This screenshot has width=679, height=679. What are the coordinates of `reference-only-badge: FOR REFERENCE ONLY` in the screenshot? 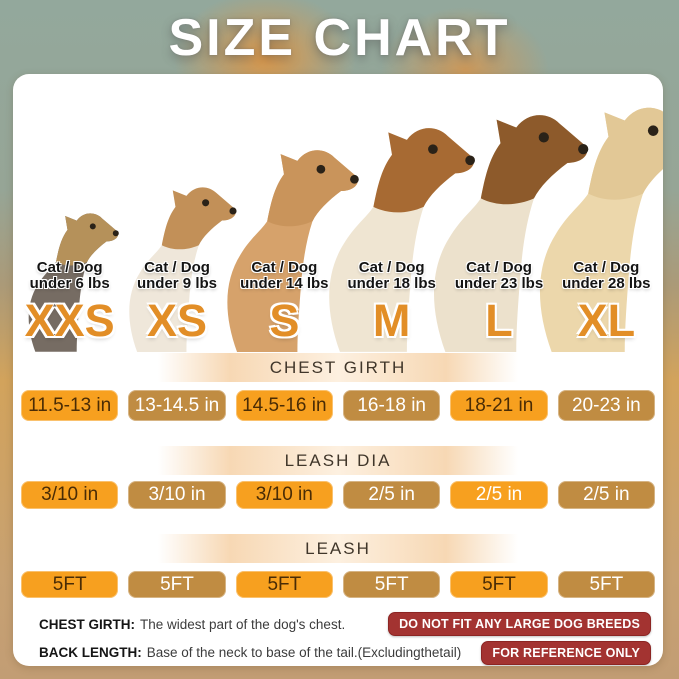 It's located at (566, 653).